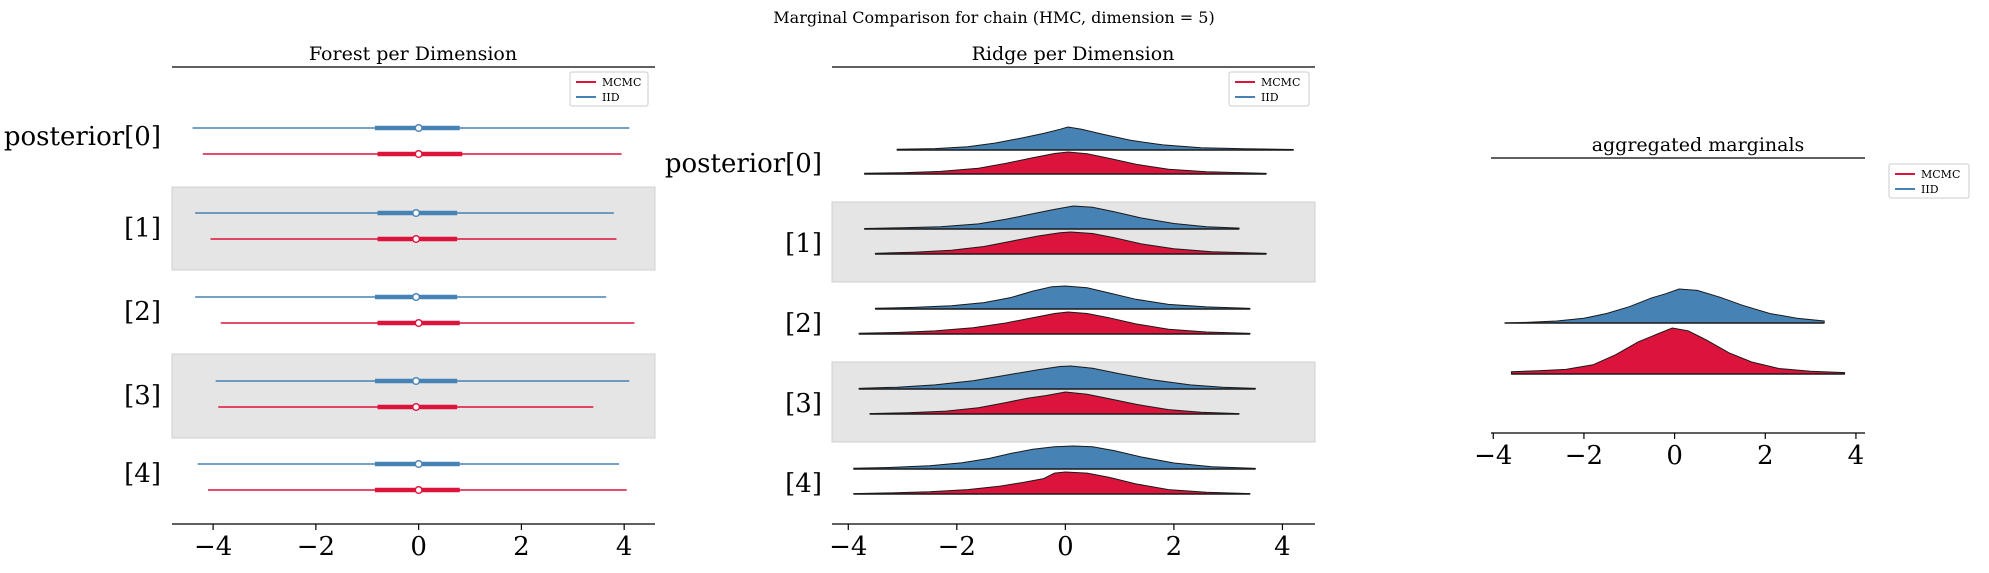 Image resolution: width=1989 pixels, height=573 pixels. I want to click on aggregated-density-mcmc, so click(1678, 351).